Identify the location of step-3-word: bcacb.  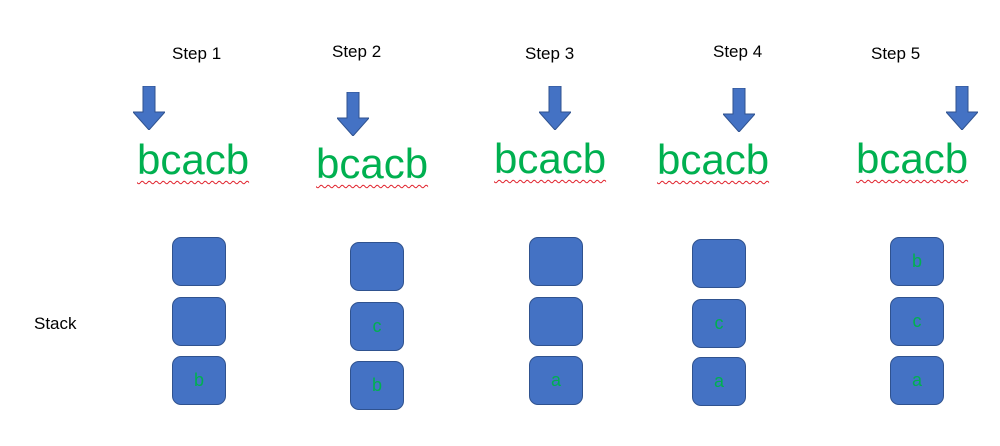
(550, 158).